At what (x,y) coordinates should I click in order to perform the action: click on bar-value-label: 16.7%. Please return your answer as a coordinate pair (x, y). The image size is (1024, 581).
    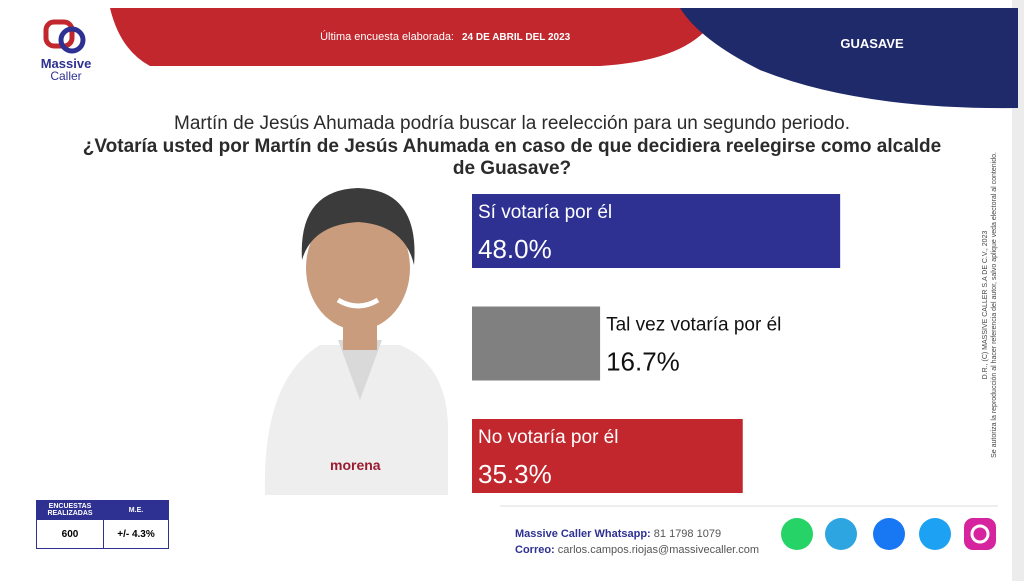
    Looking at the image, I should click on (643, 362).